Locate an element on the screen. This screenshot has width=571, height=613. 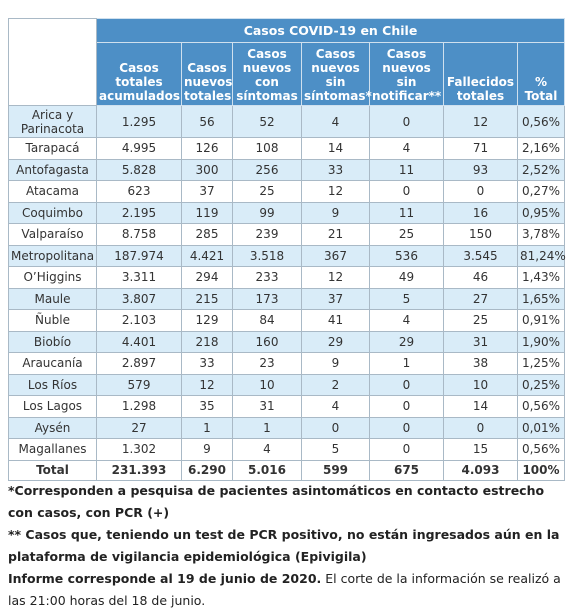
total-cell: 599 is located at coordinates (335, 470).